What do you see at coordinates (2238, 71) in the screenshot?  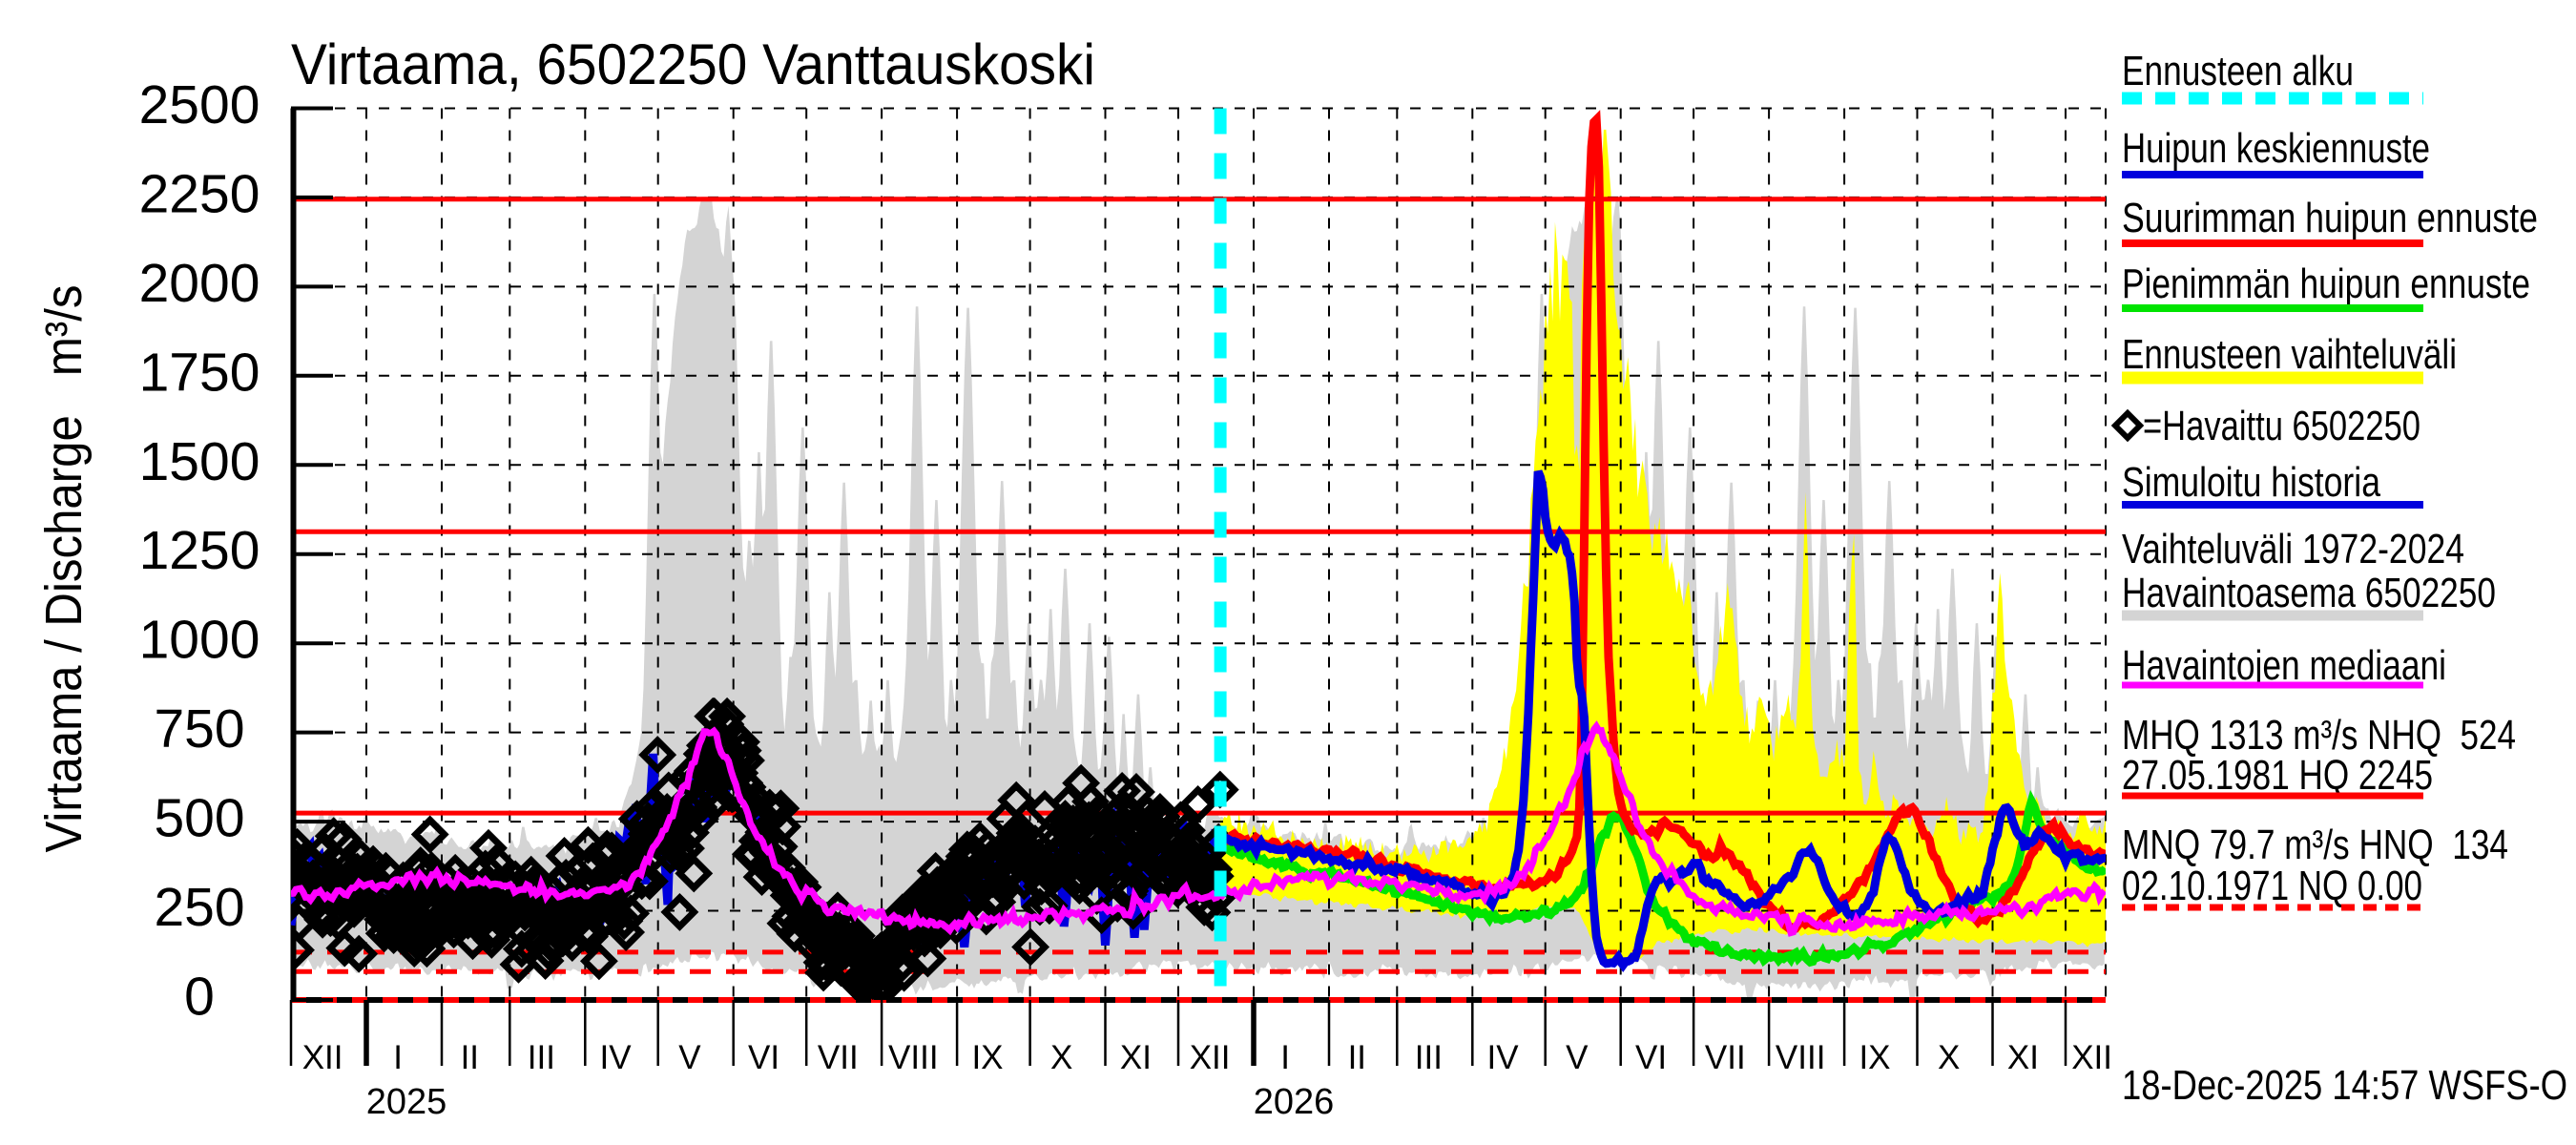 I see `svg-text: Ennusteen alku` at bounding box center [2238, 71].